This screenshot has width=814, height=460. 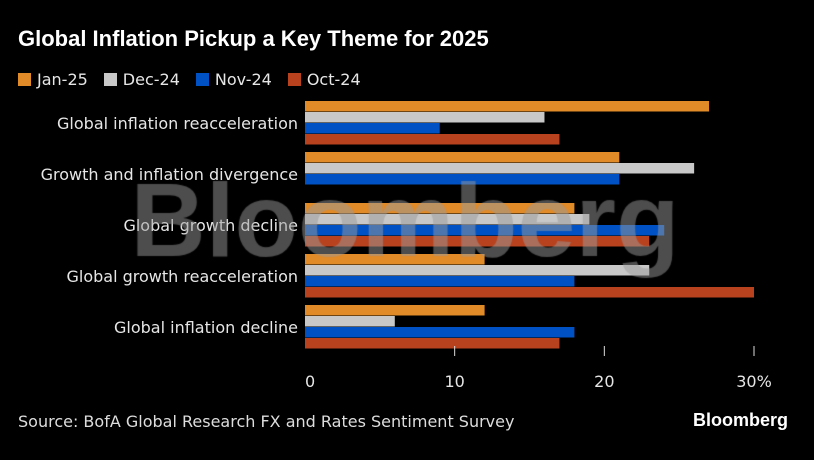 I want to click on category-label: Global growth decline, so click(x=210, y=225).